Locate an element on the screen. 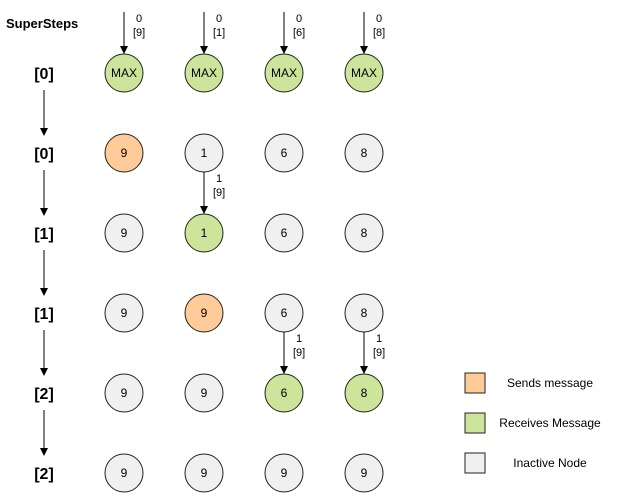 Image resolution: width=620 pixels, height=498 pixels. incoming-message: 0[1] is located at coordinates (212, 33).